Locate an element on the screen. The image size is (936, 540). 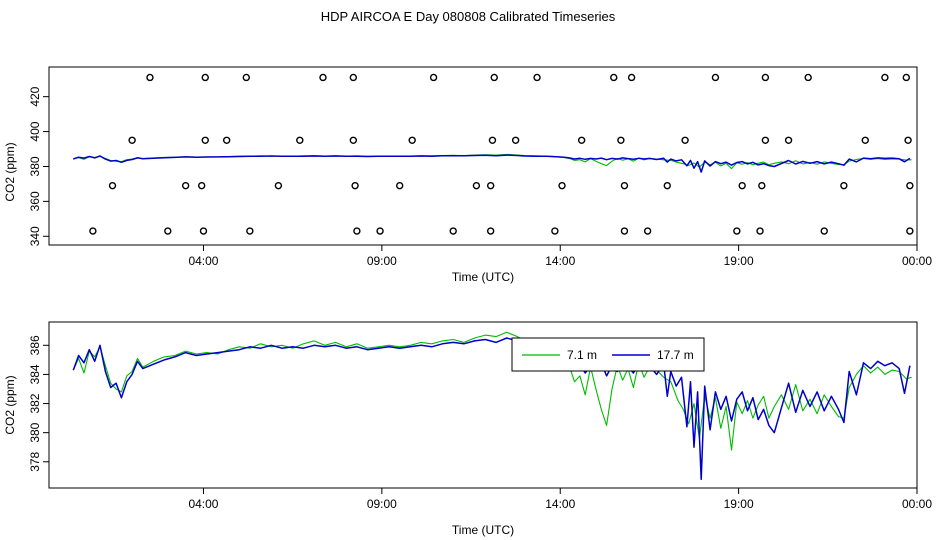
top-y-tick-label: 340 is located at coordinates (35, 236).